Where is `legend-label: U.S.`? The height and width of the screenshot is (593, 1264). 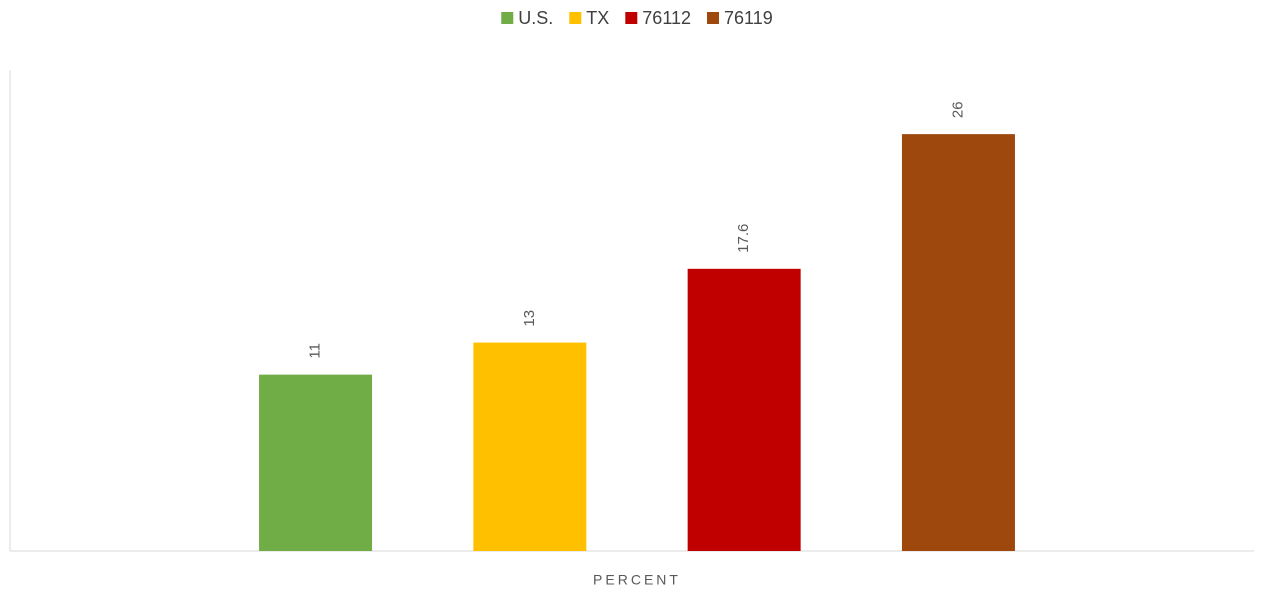 legend-label: U.S. is located at coordinates (535, 18).